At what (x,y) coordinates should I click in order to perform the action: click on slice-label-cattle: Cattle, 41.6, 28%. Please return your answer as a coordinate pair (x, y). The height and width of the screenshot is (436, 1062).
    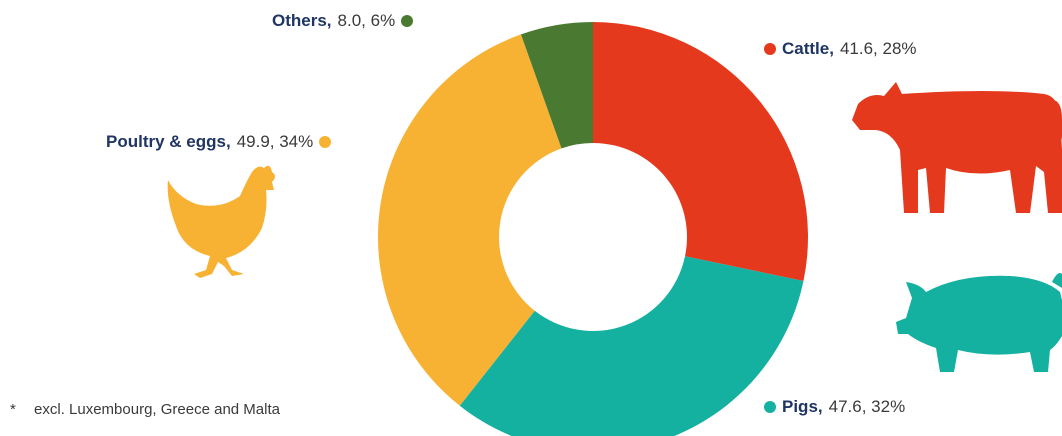
    Looking at the image, I should click on (840, 49).